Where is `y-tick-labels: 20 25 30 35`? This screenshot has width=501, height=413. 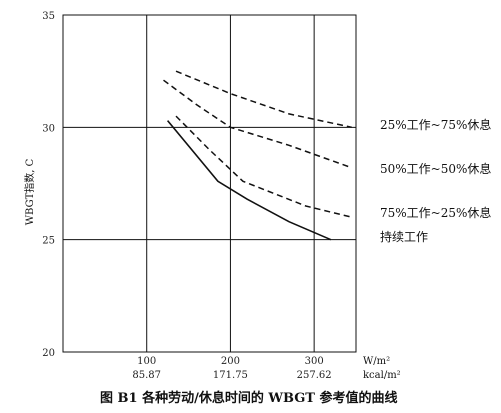 y-tick-labels: 20 25 30 35 is located at coordinates (48, 185).